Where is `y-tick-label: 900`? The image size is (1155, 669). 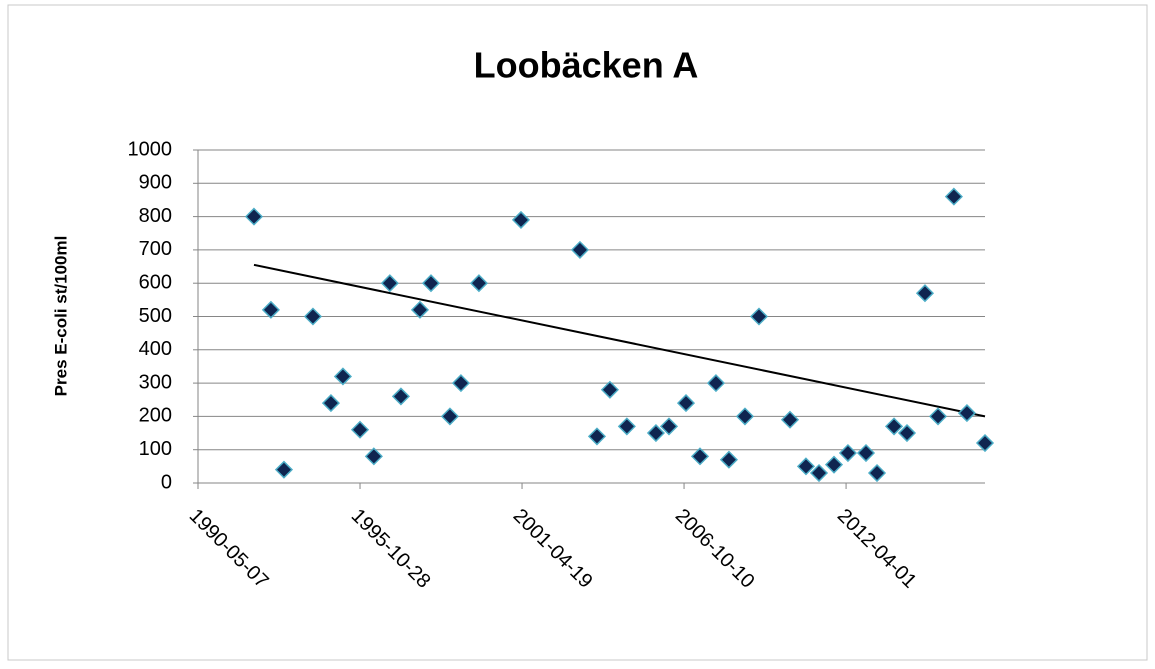
y-tick-label: 900 is located at coordinates (155, 183).